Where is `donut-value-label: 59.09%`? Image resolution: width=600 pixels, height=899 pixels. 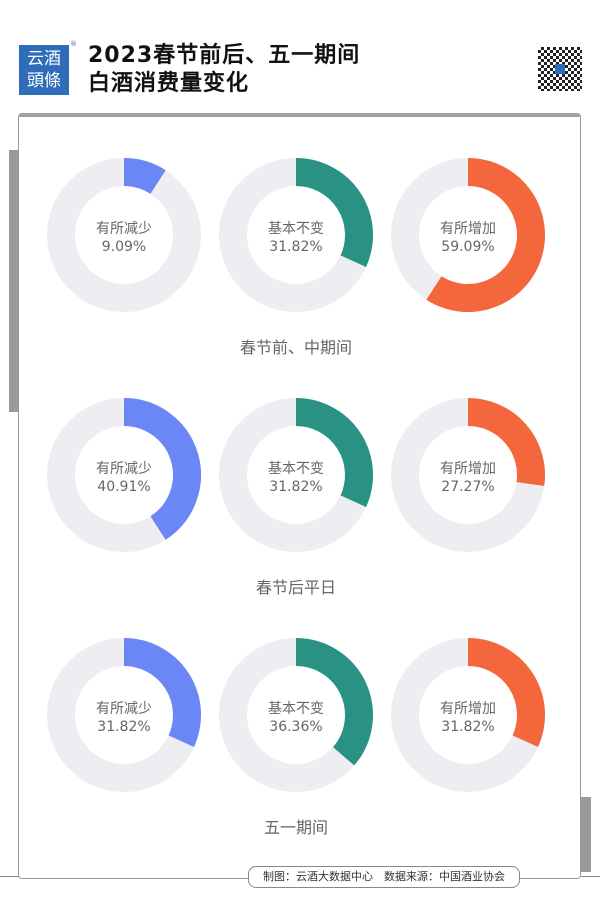 donut-value-label: 59.09% is located at coordinates (467, 247).